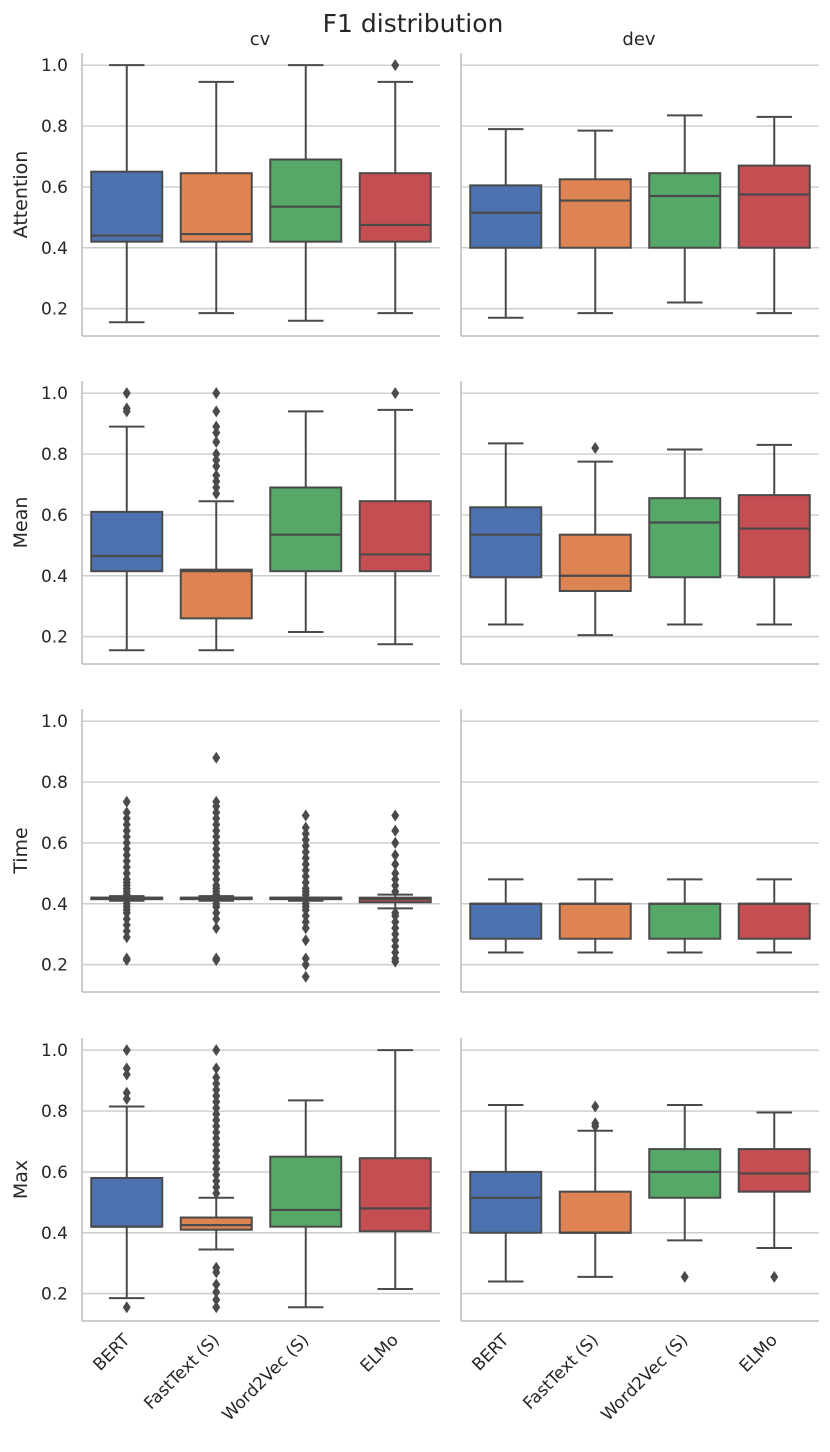  Describe the element at coordinates (21, 523) in the screenshot. I see `row-label-mean: Mean` at that location.